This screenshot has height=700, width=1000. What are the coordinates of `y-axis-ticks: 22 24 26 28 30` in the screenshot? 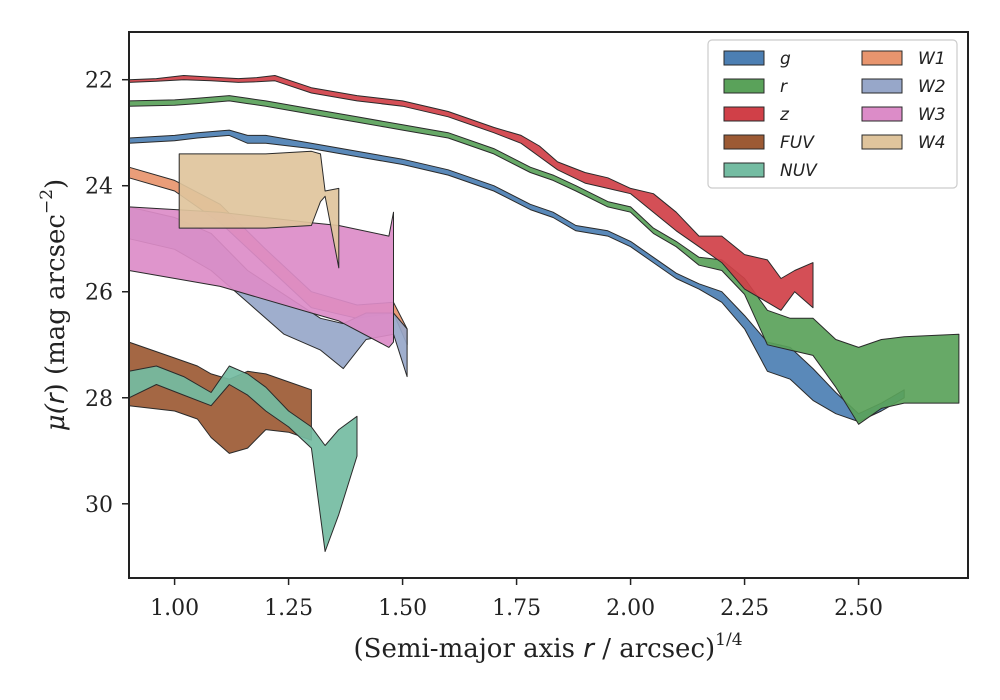 It's located at (107, 293).